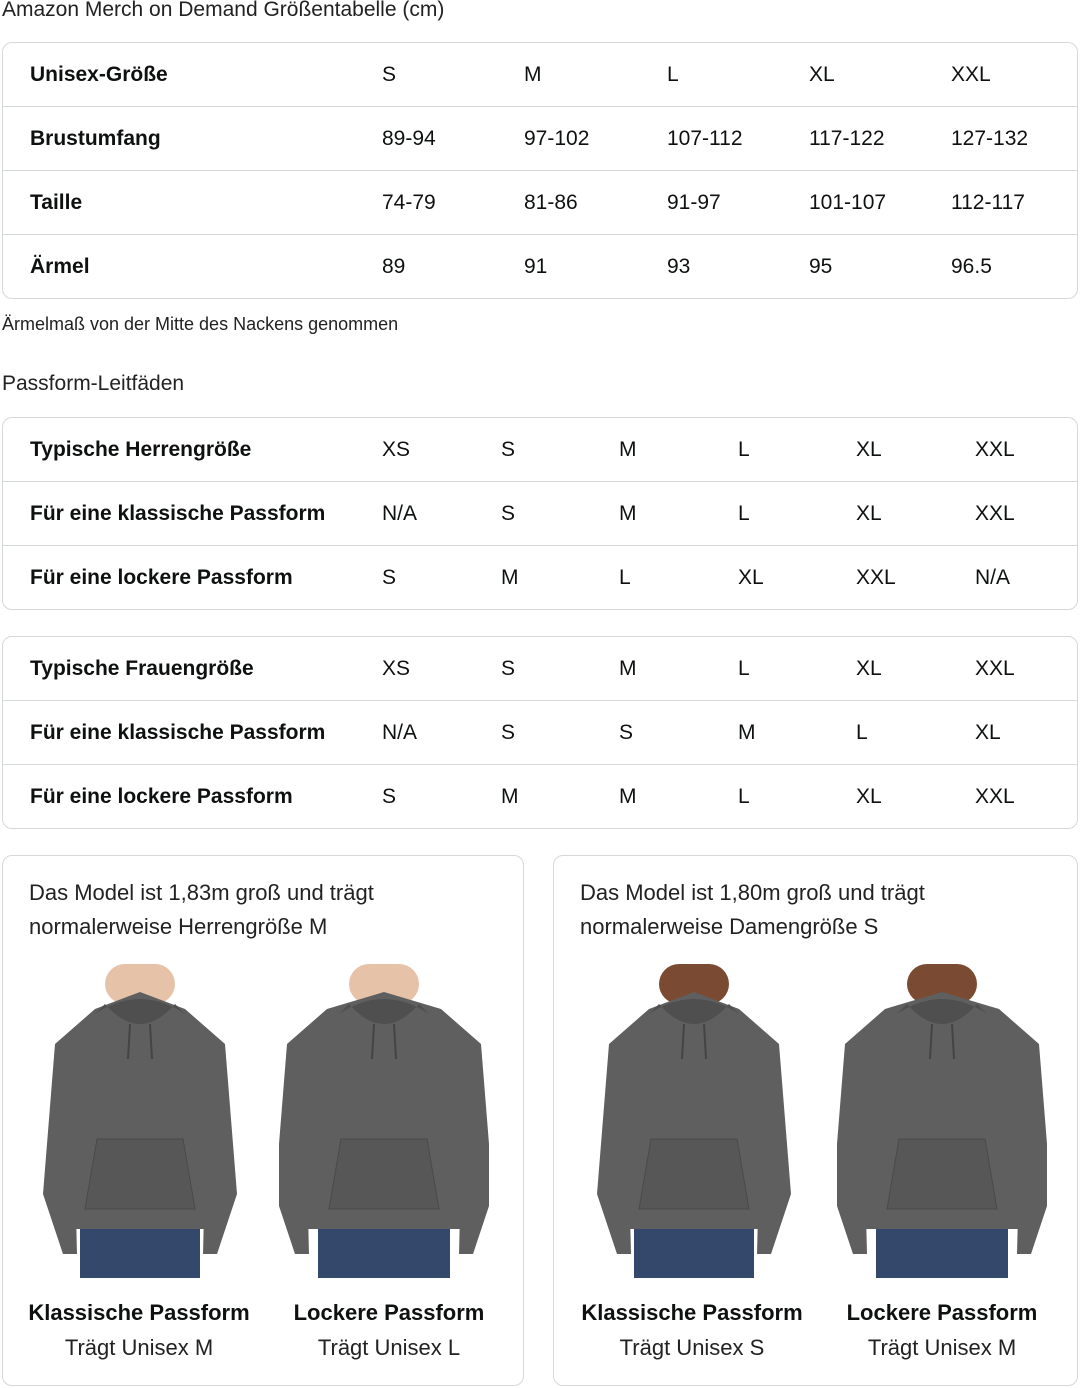 This screenshot has width=1080, height=1388. Describe the element at coordinates (971, 266) in the screenshot. I see `table-cell: 96.5` at that location.